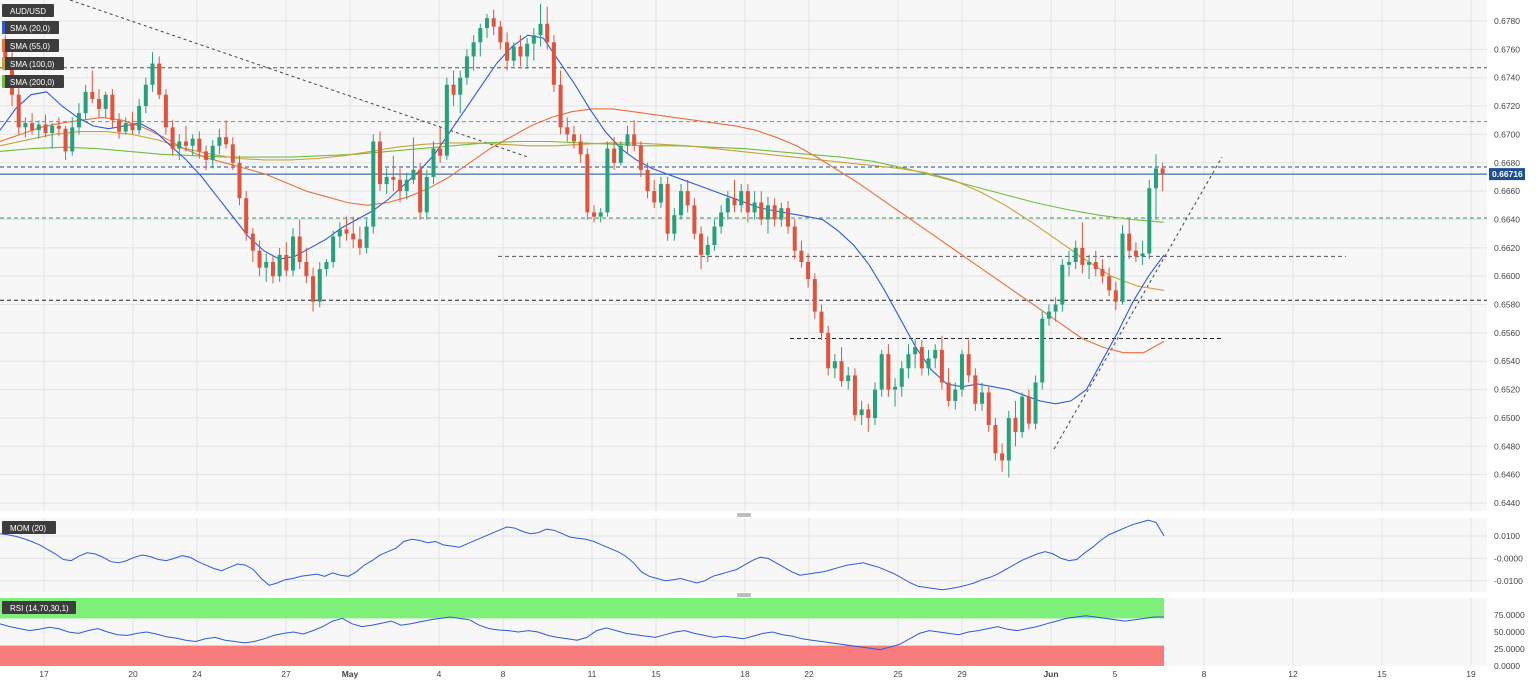 The width and height of the screenshot is (1536, 687). What do you see at coordinates (299, 79) in the screenshot?
I see `descending-trendline` at bounding box center [299, 79].